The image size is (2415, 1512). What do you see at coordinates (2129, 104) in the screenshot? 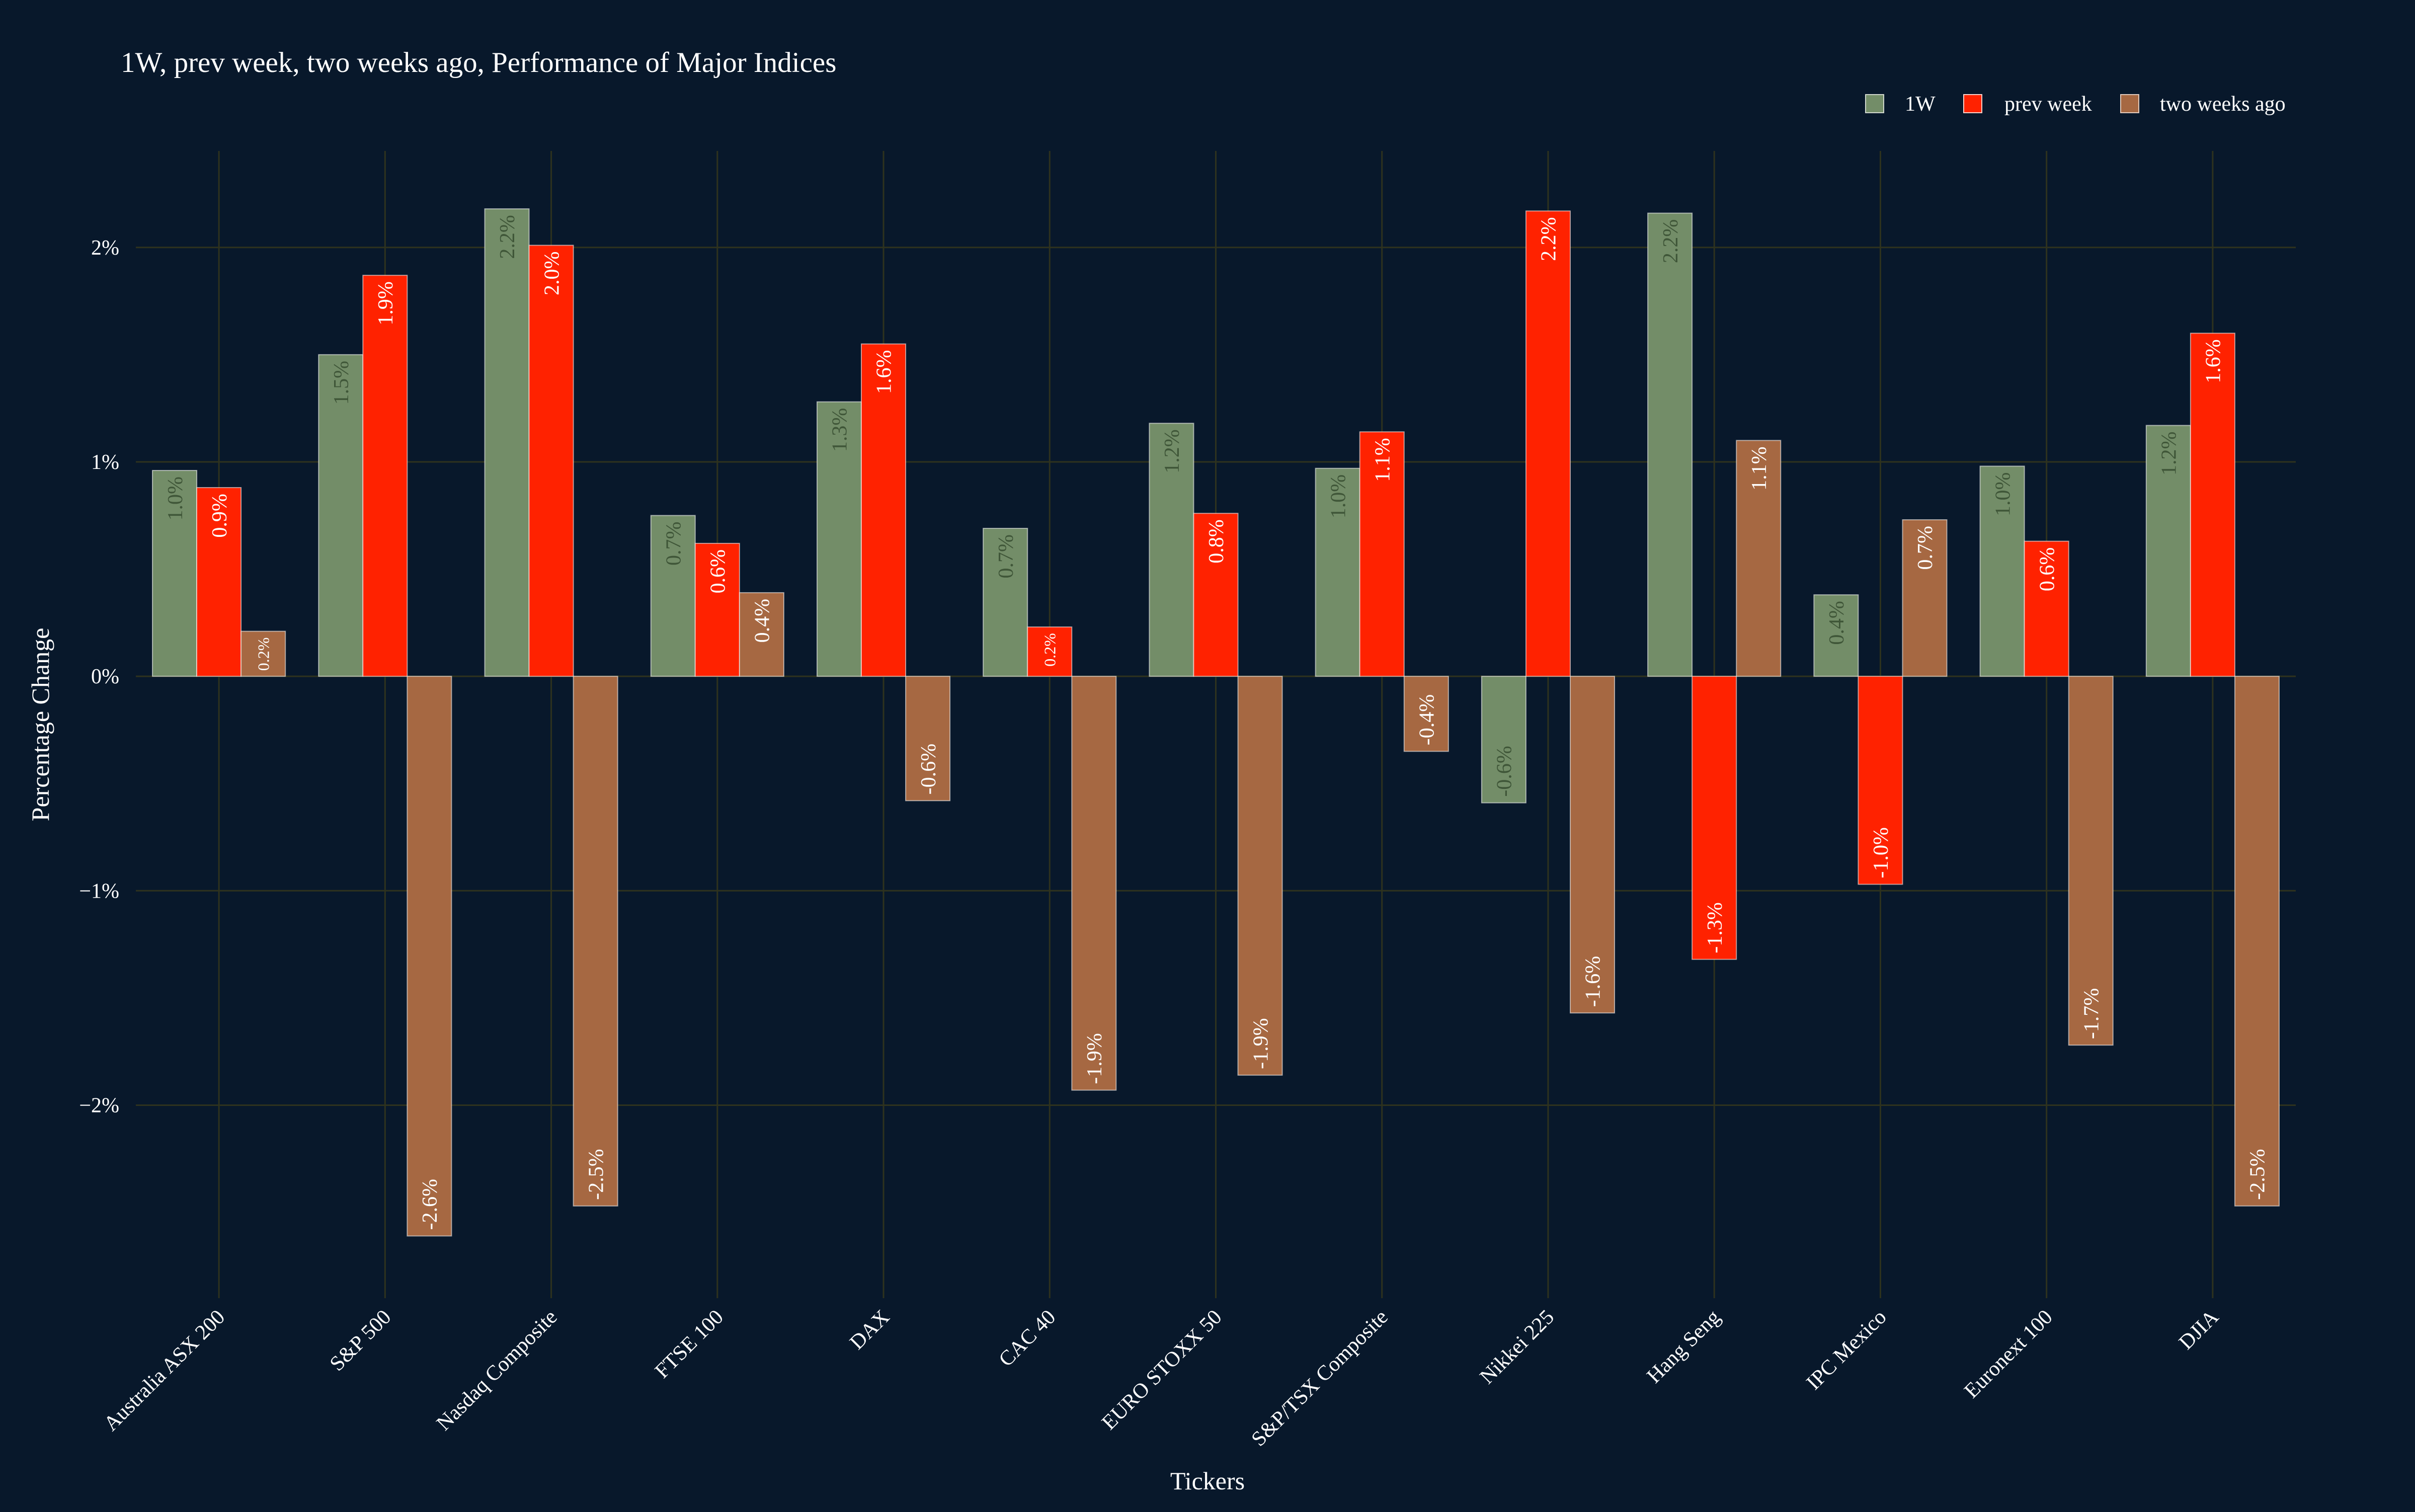
I see `legend-swatch-two-weeks-ago` at bounding box center [2129, 104].